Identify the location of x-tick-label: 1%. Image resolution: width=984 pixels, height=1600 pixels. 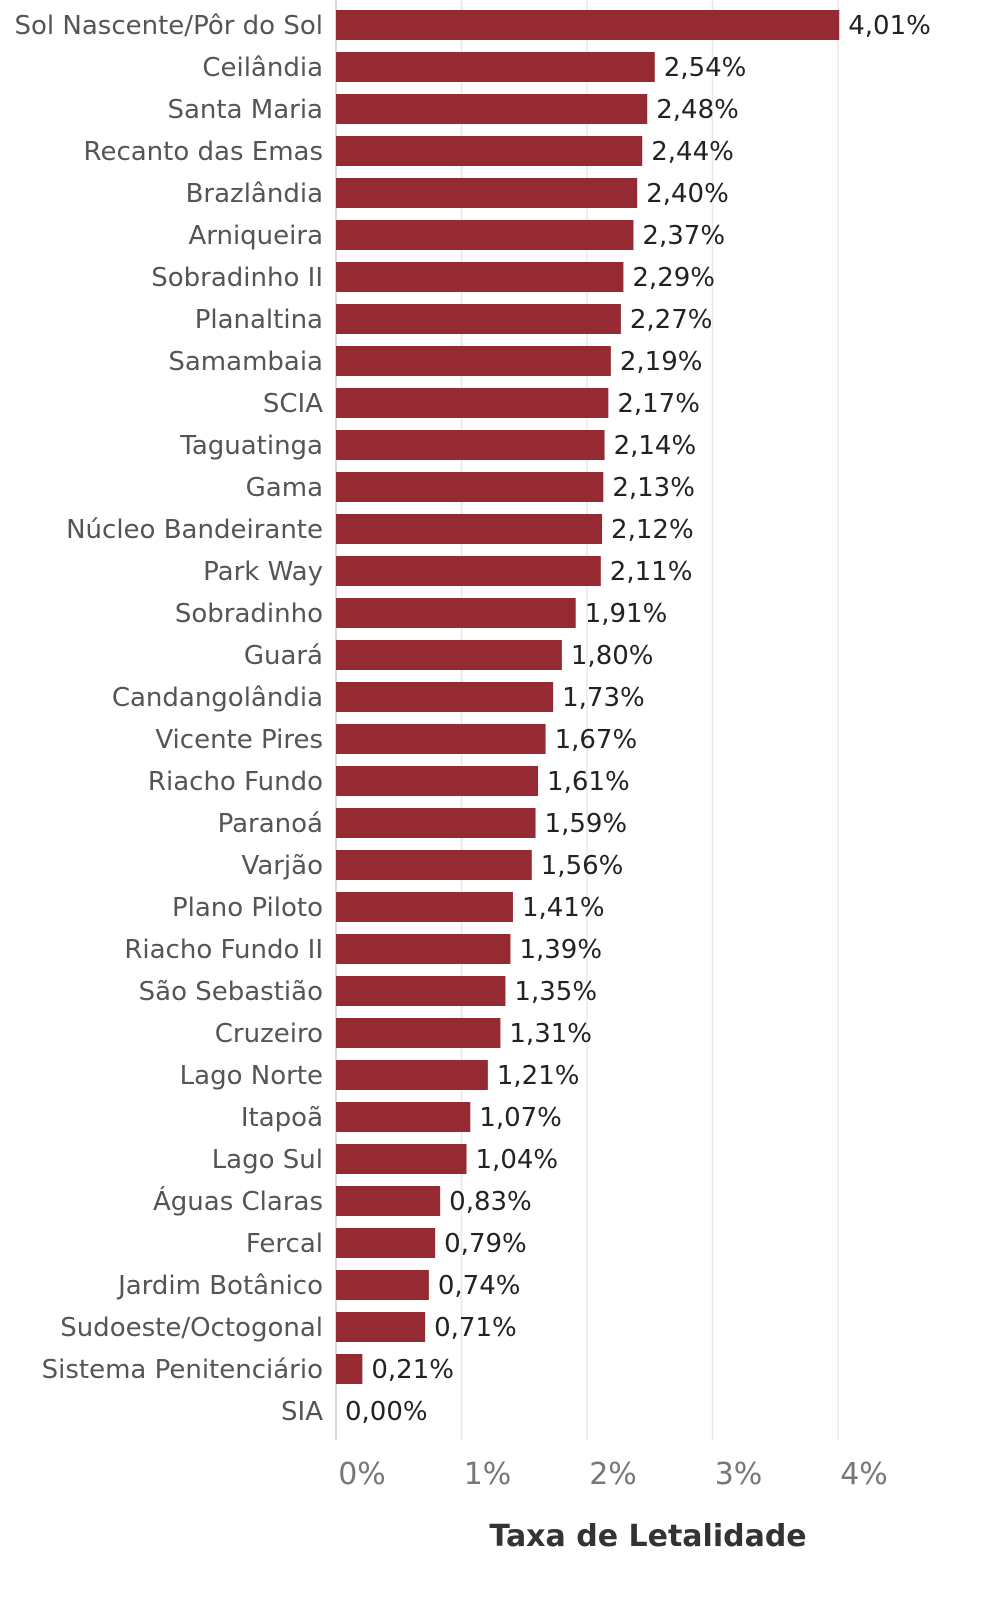
(488, 1474).